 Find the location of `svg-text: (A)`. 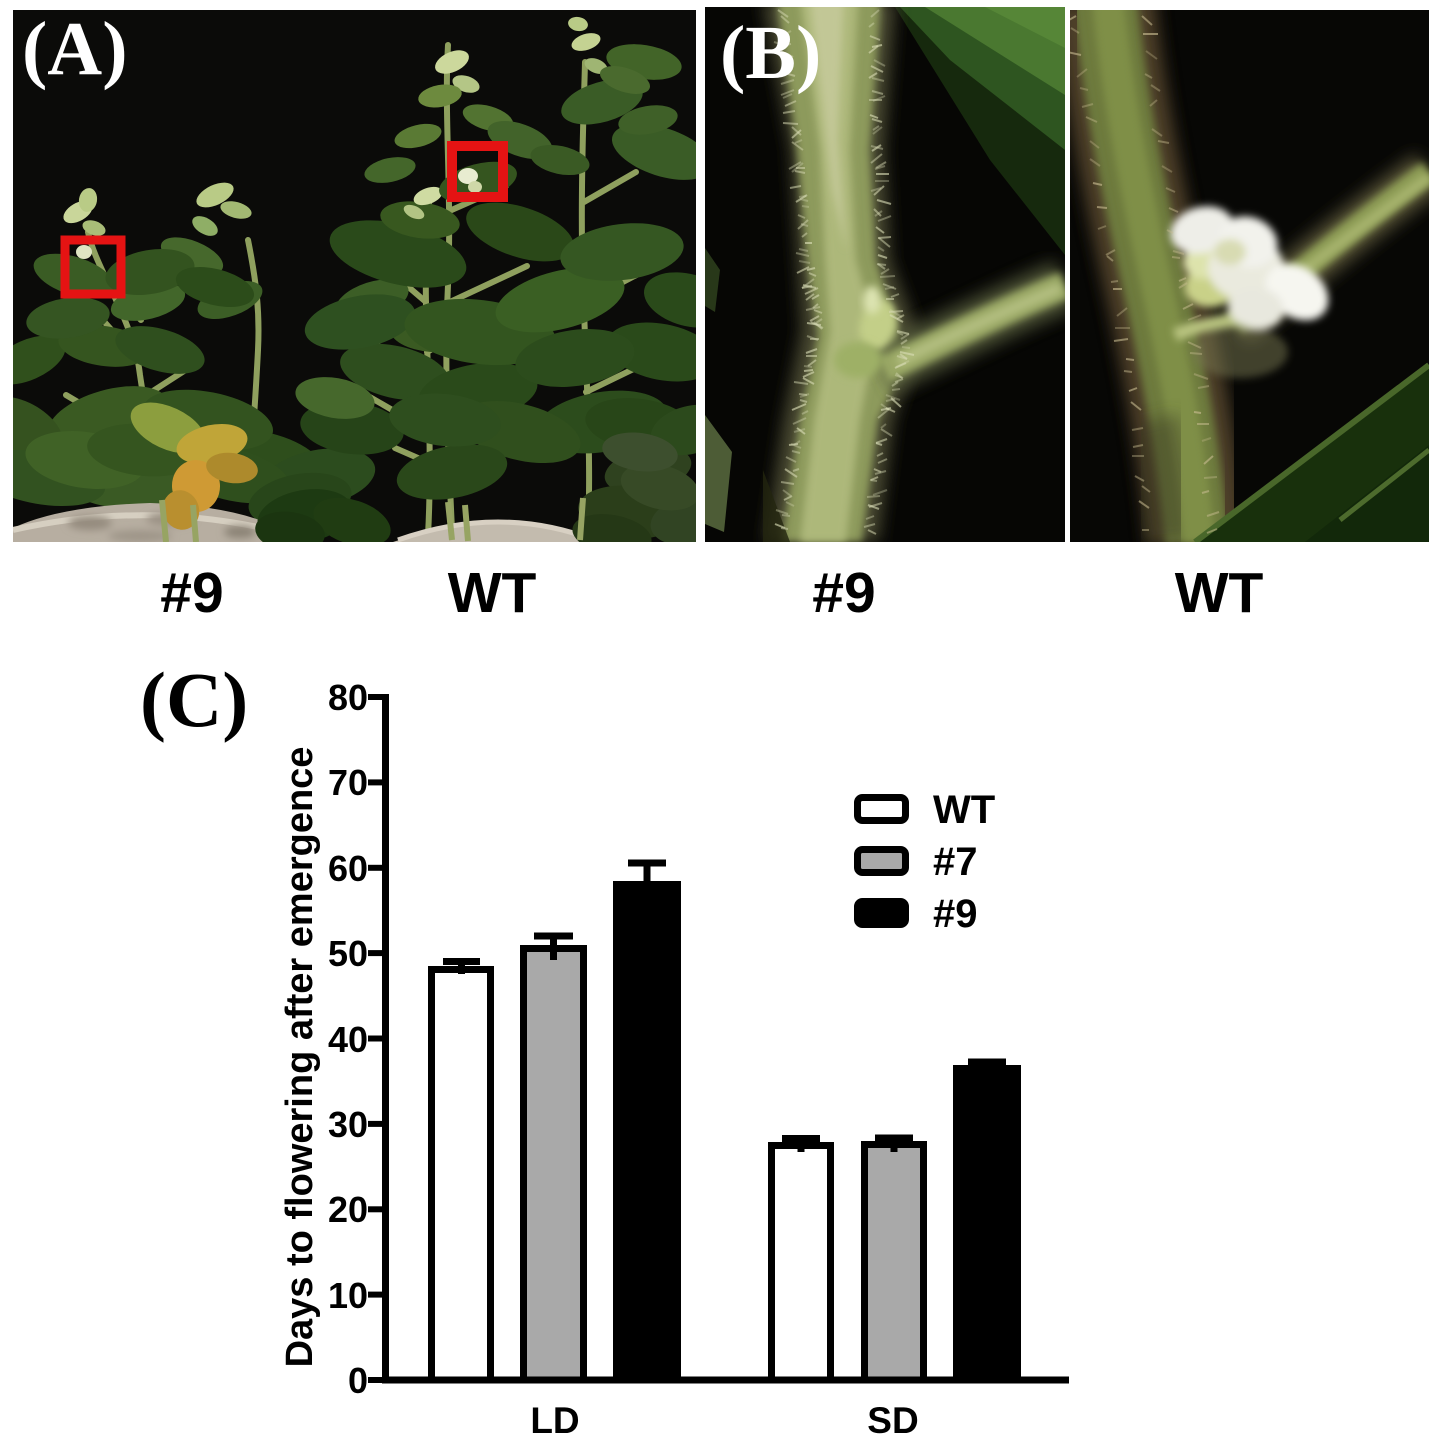

svg-text: (A) is located at coordinates (75, 49).